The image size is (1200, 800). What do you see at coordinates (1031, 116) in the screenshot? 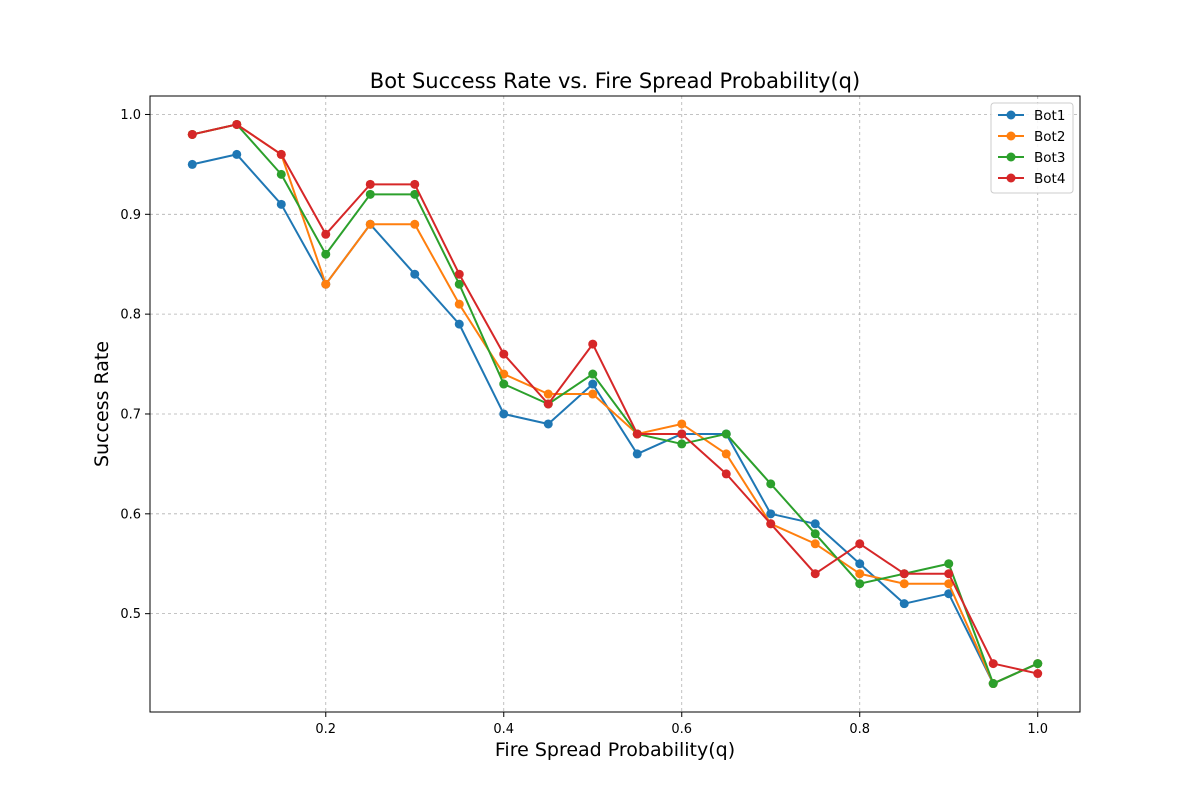
I see `legend-item-bot1: Bot1` at bounding box center [1031, 116].